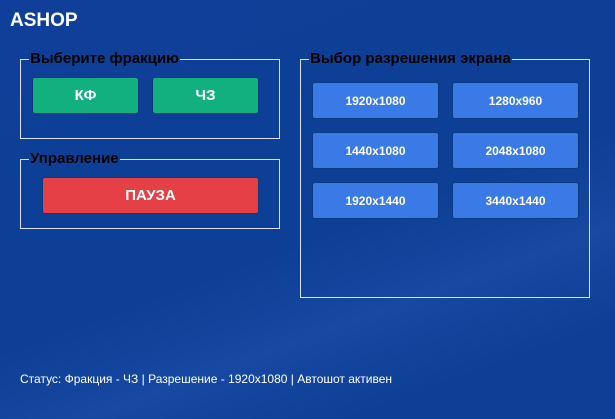 The image size is (615, 419). I want to click on faction-group: Выберите фракцию КФ ЧЗ, so click(150, 95).